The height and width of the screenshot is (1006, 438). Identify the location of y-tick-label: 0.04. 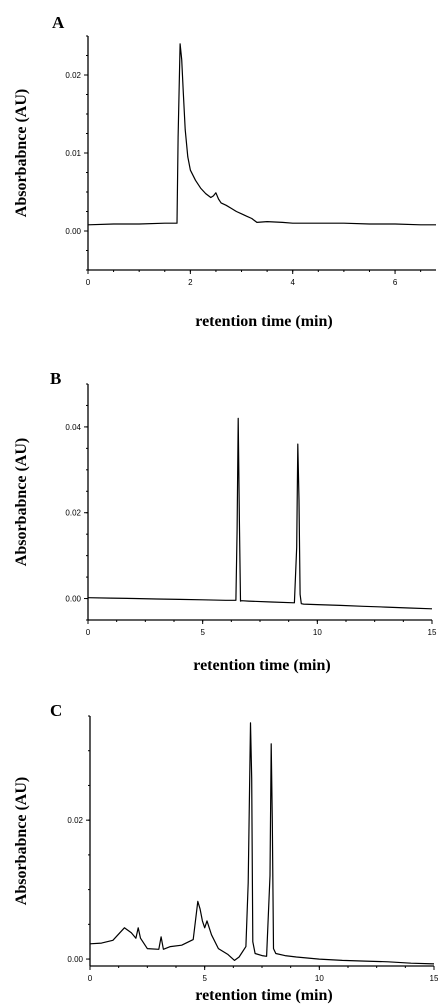
(73, 427).